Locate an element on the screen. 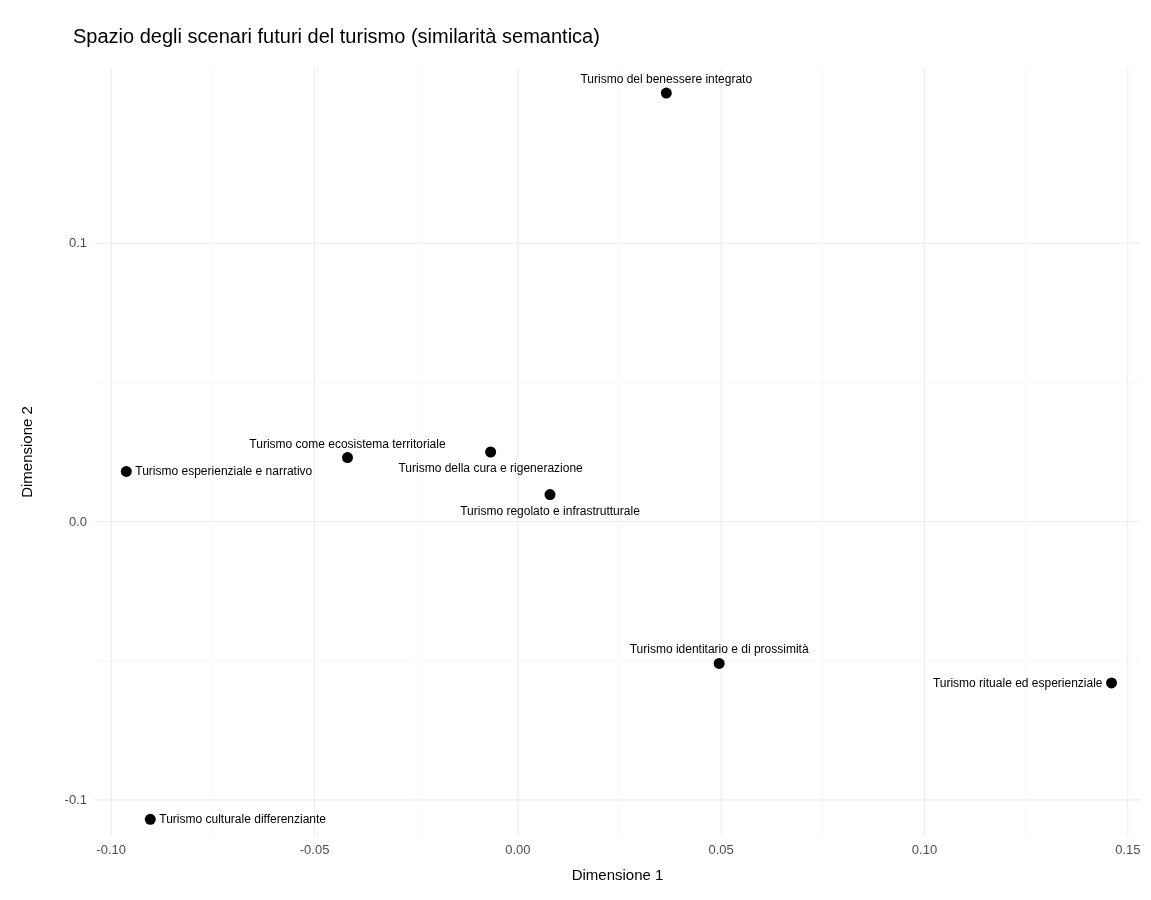  annotation: Turismo regolato e infrastrutturale is located at coordinates (550, 510).